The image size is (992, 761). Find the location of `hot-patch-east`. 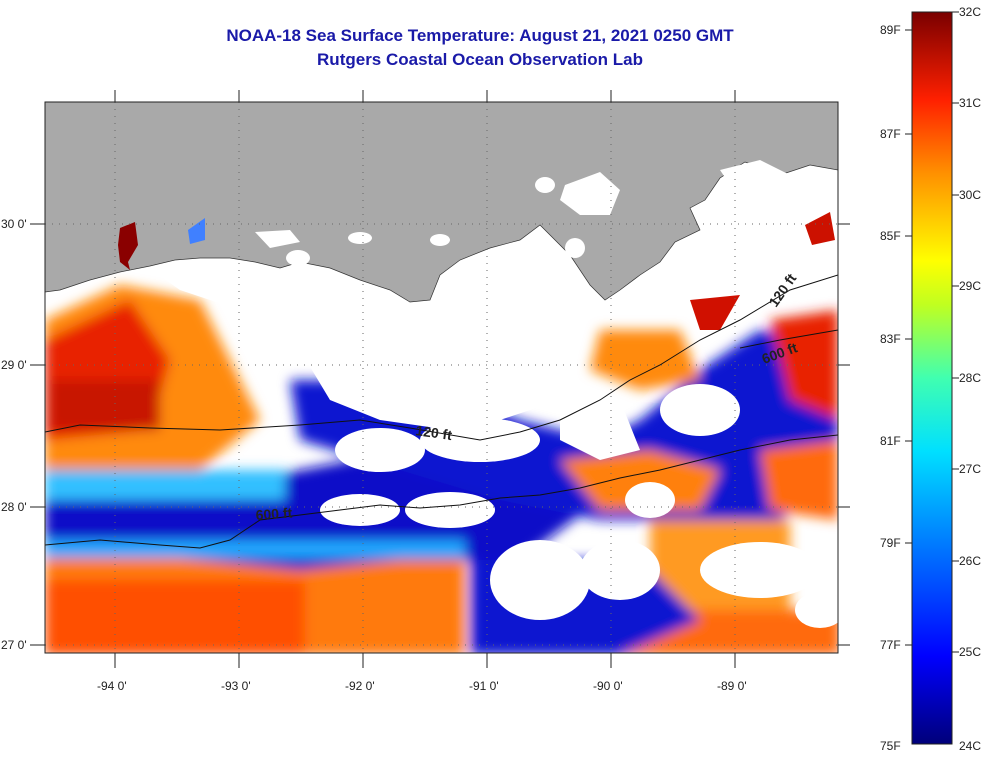

hot-patch-east is located at coordinates (820, 228).